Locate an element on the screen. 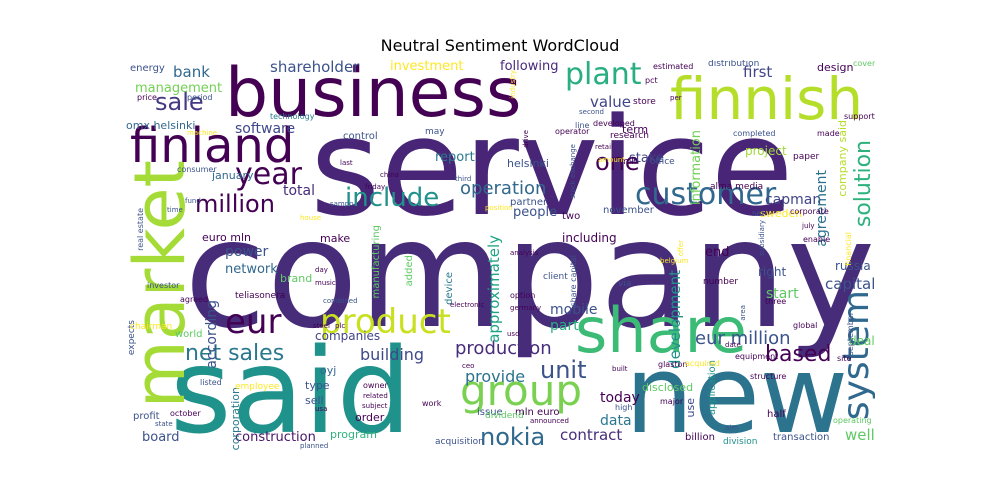 The image size is (1000, 500). cloud-word: corporation is located at coordinates (235, 418).